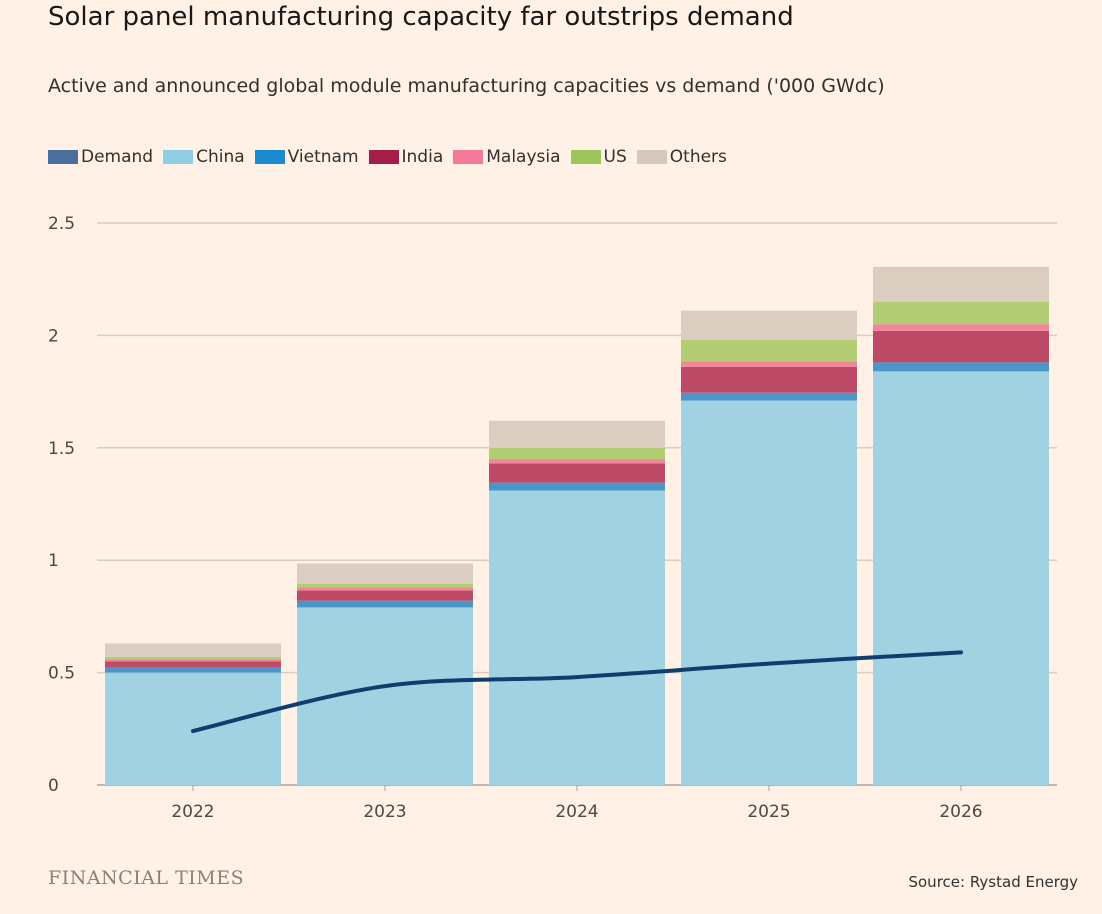 The width and height of the screenshot is (1102, 914). What do you see at coordinates (577, 486) in the screenshot?
I see `bar-vietnam-2024` at bounding box center [577, 486].